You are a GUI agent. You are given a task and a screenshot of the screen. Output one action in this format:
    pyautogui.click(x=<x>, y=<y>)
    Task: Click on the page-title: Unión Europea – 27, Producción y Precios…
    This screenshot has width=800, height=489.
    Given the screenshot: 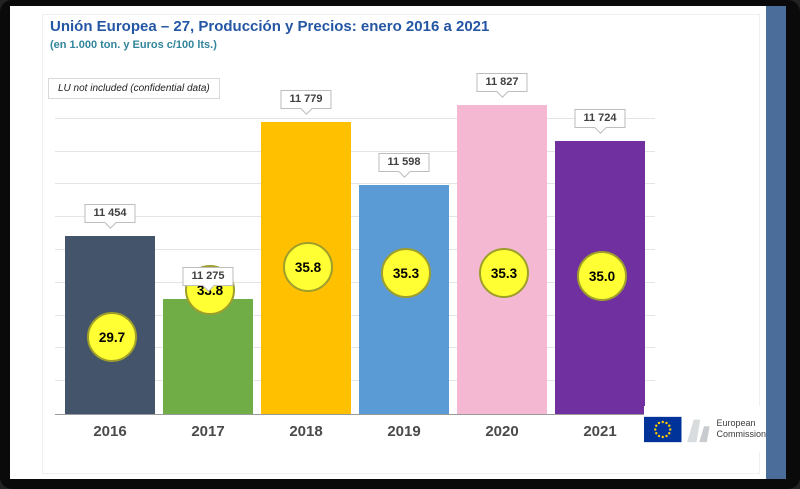 What is the action you would take?
    pyautogui.click(x=270, y=26)
    